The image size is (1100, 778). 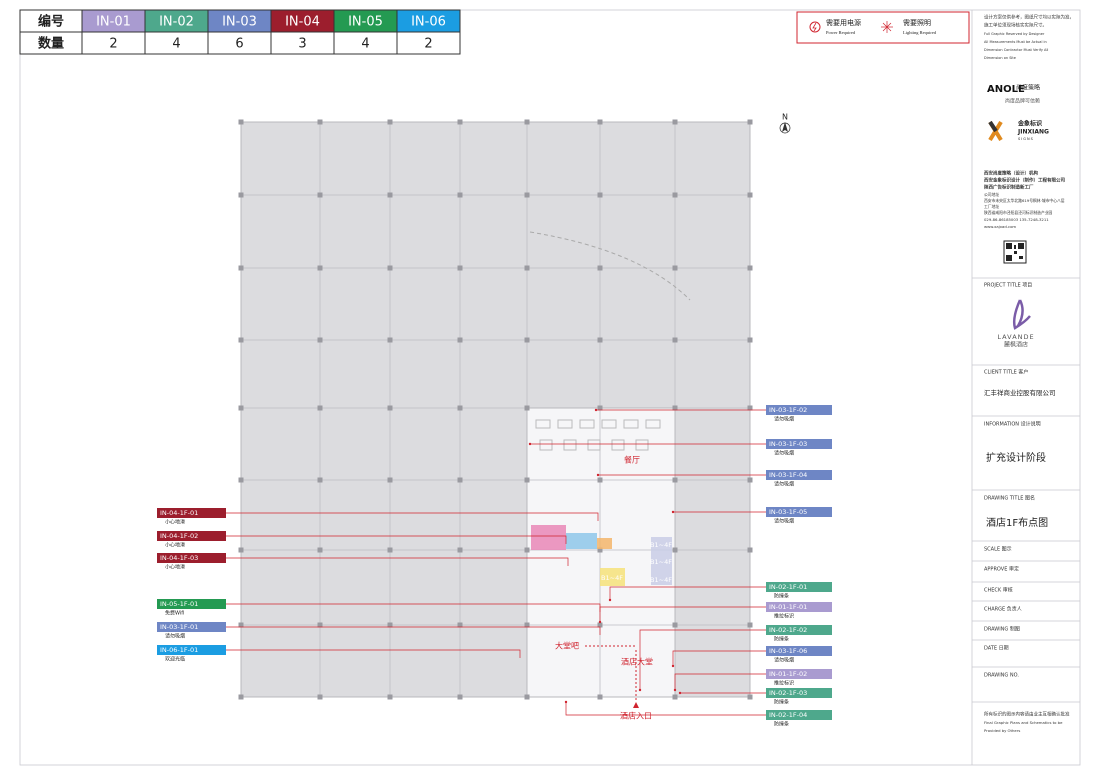 What do you see at coordinates (814, 27) in the screenshot?
I see `power-bolt` at bounding box center [814, 27].